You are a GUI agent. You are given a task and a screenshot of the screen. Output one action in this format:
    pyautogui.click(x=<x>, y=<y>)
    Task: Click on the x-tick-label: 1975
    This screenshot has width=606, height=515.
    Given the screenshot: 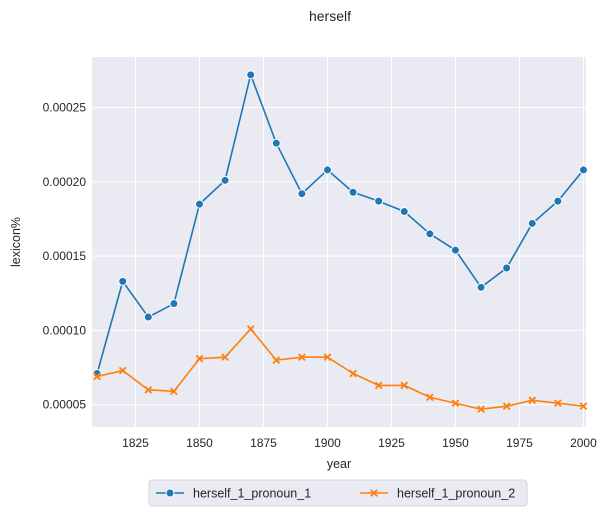 What is the action you would take?
    pyautogui.click(x=519, y=443)
    